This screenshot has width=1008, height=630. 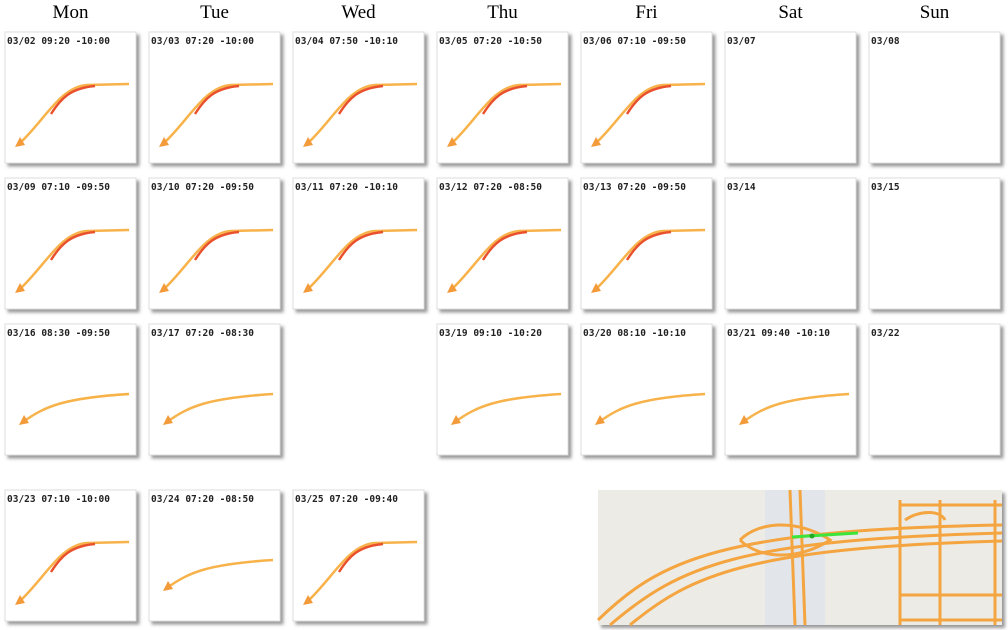 What do you see at coordinates (646, 12) in the screenshot?
I see `day-header: Fri` at bounding box center [646, 12].